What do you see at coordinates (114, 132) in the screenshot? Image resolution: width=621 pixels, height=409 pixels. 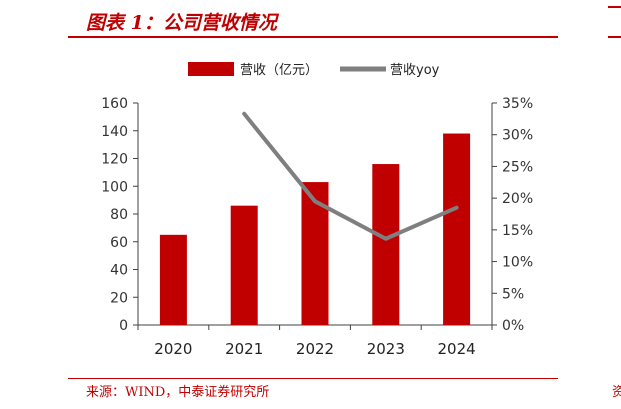 I see `left-axis-tick-label: 140` at bounding box center [114, 132].